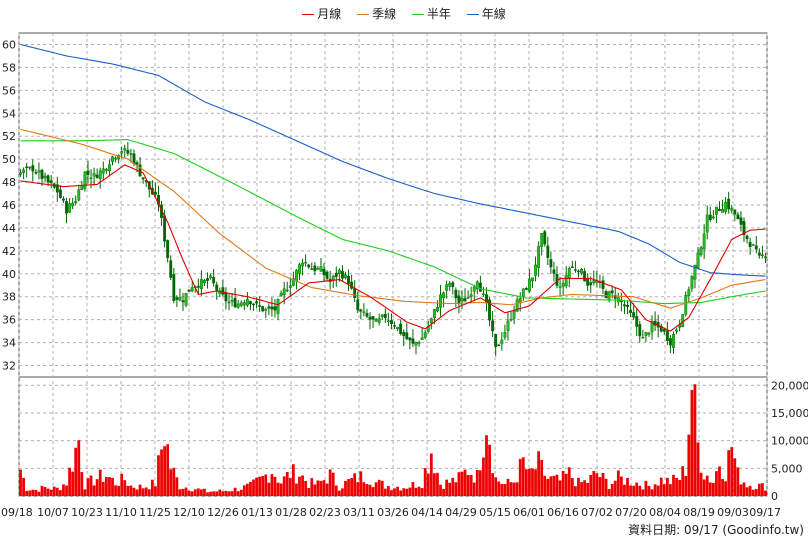 The image size is (808, 540). Describe the element at coordinates (223, 512) in the screenshot. I see `date-tick-label: 12/26` at that location.